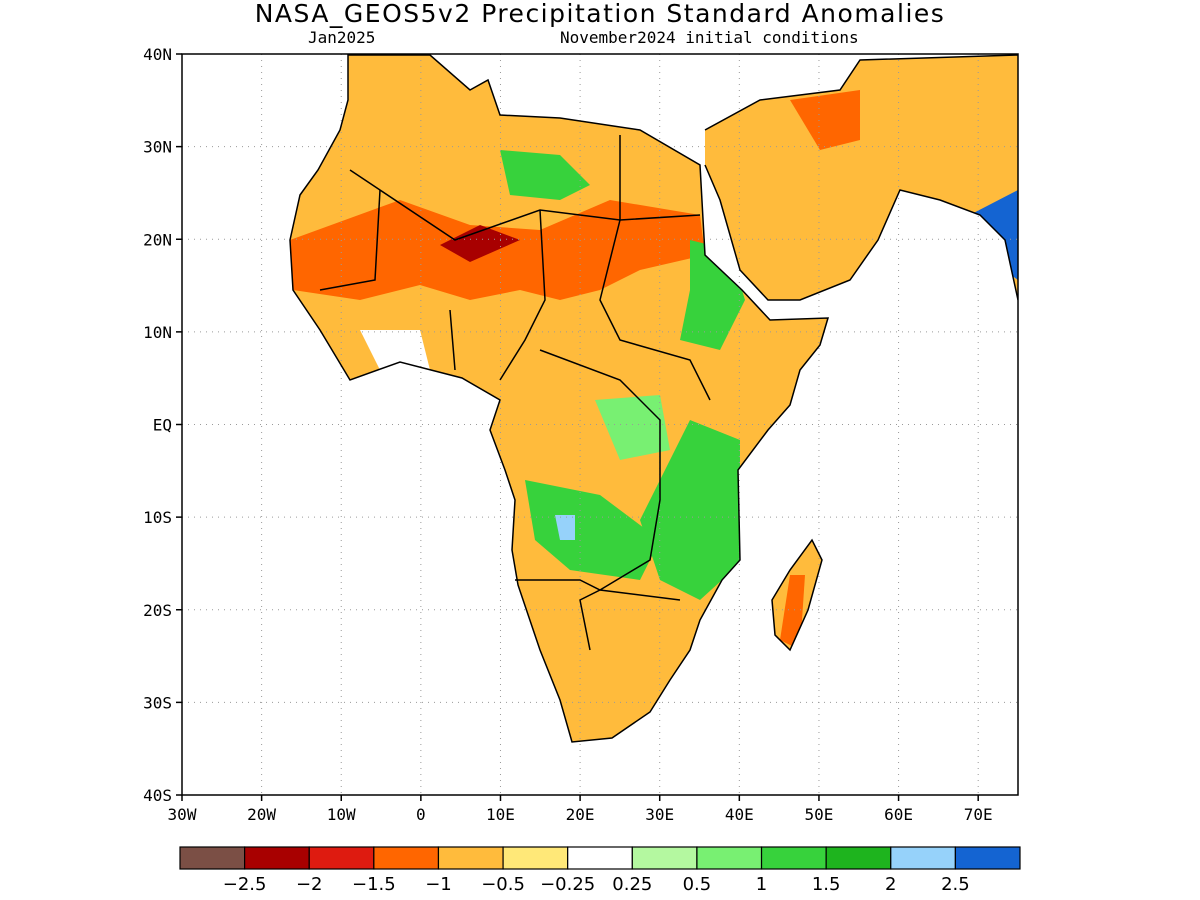  I want to click on lon-tick-label: 70E, so click(978, 814).